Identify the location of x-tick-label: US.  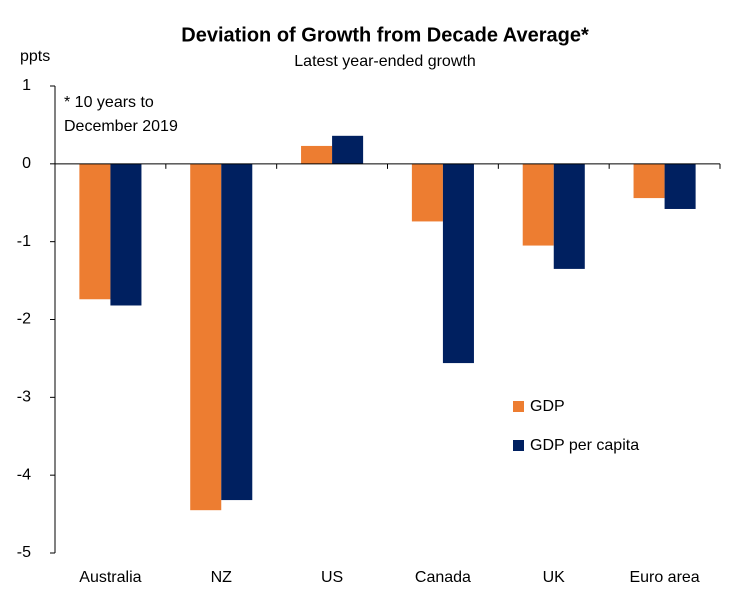
(332, 577).